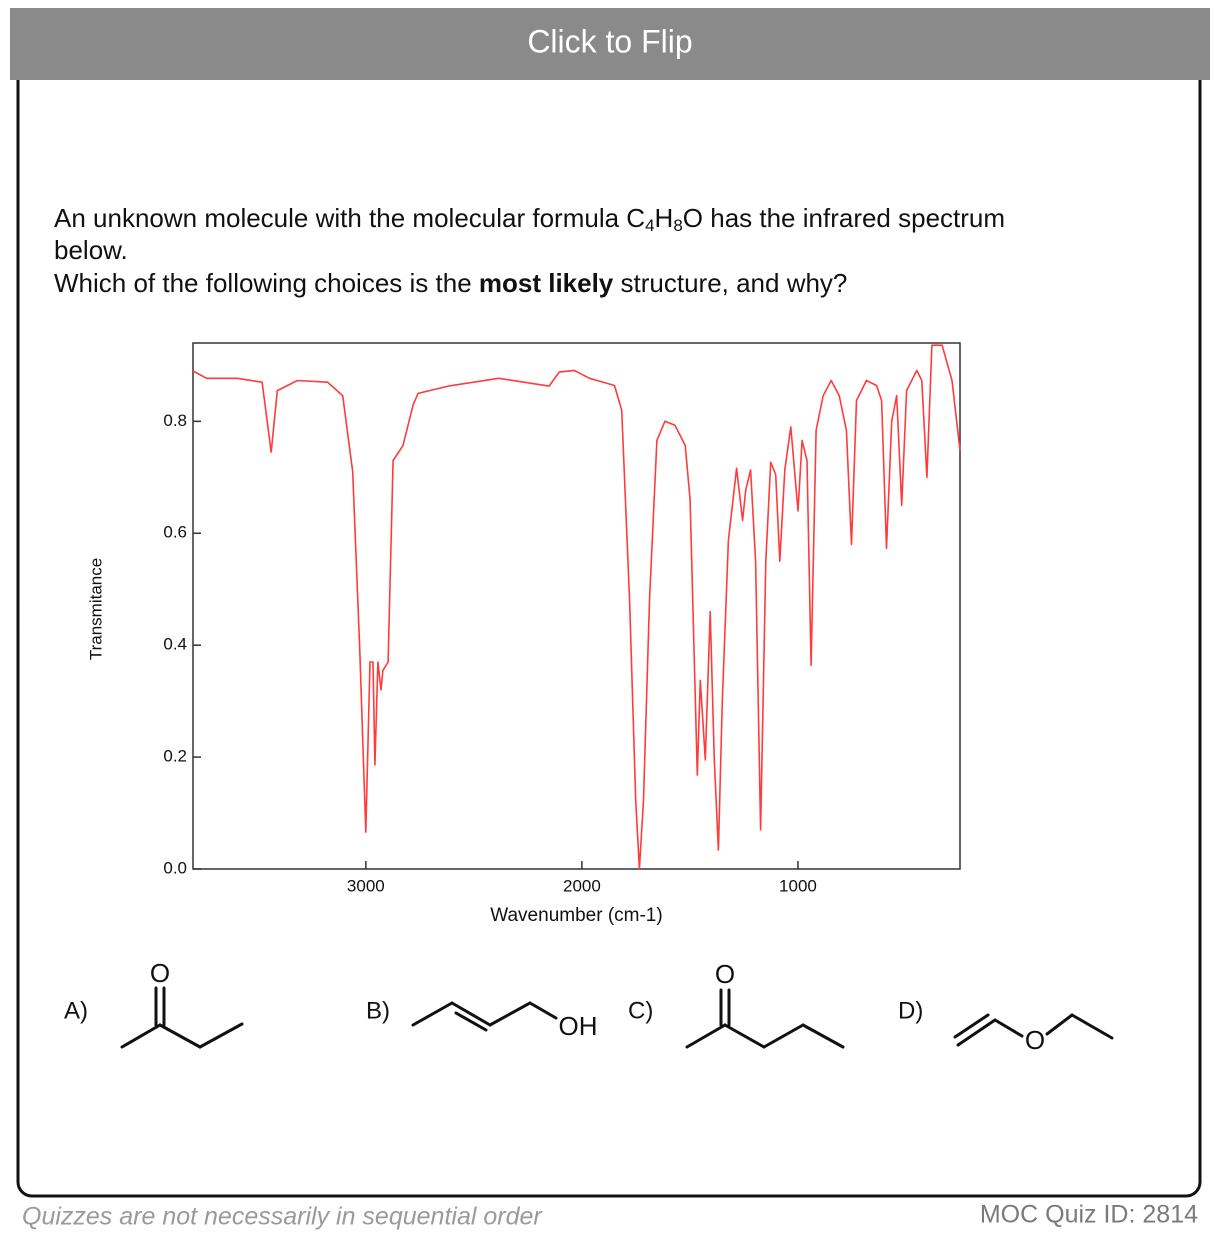 The width and height of the screenshot is (1214, 1250). Describe the element at coordinates (175, 867) in the screenshot. I see `y-tick-label: 0.0` at that location.